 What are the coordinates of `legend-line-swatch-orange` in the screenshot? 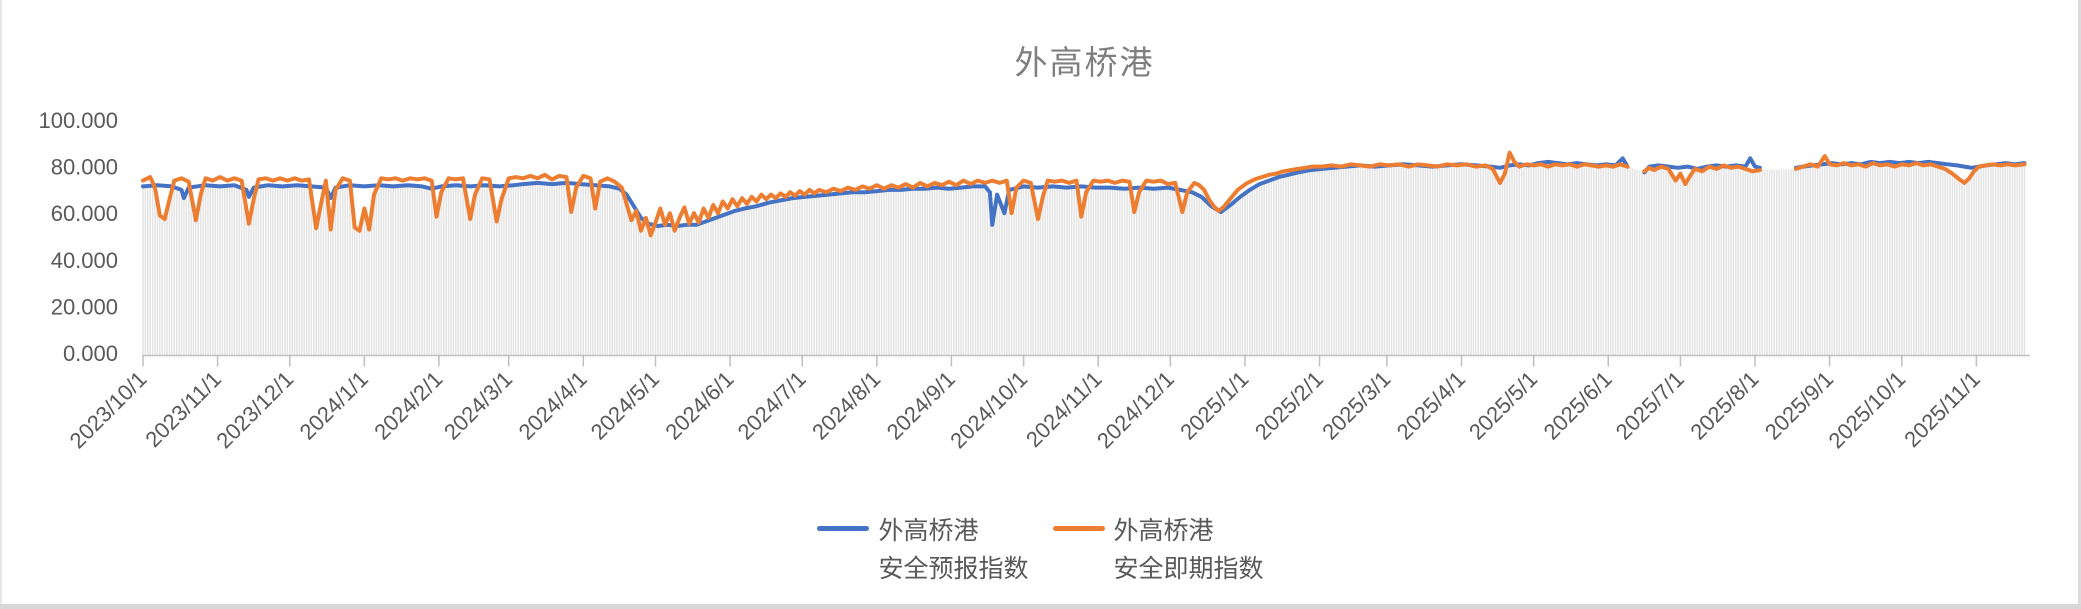 It's located at (1078, 528).